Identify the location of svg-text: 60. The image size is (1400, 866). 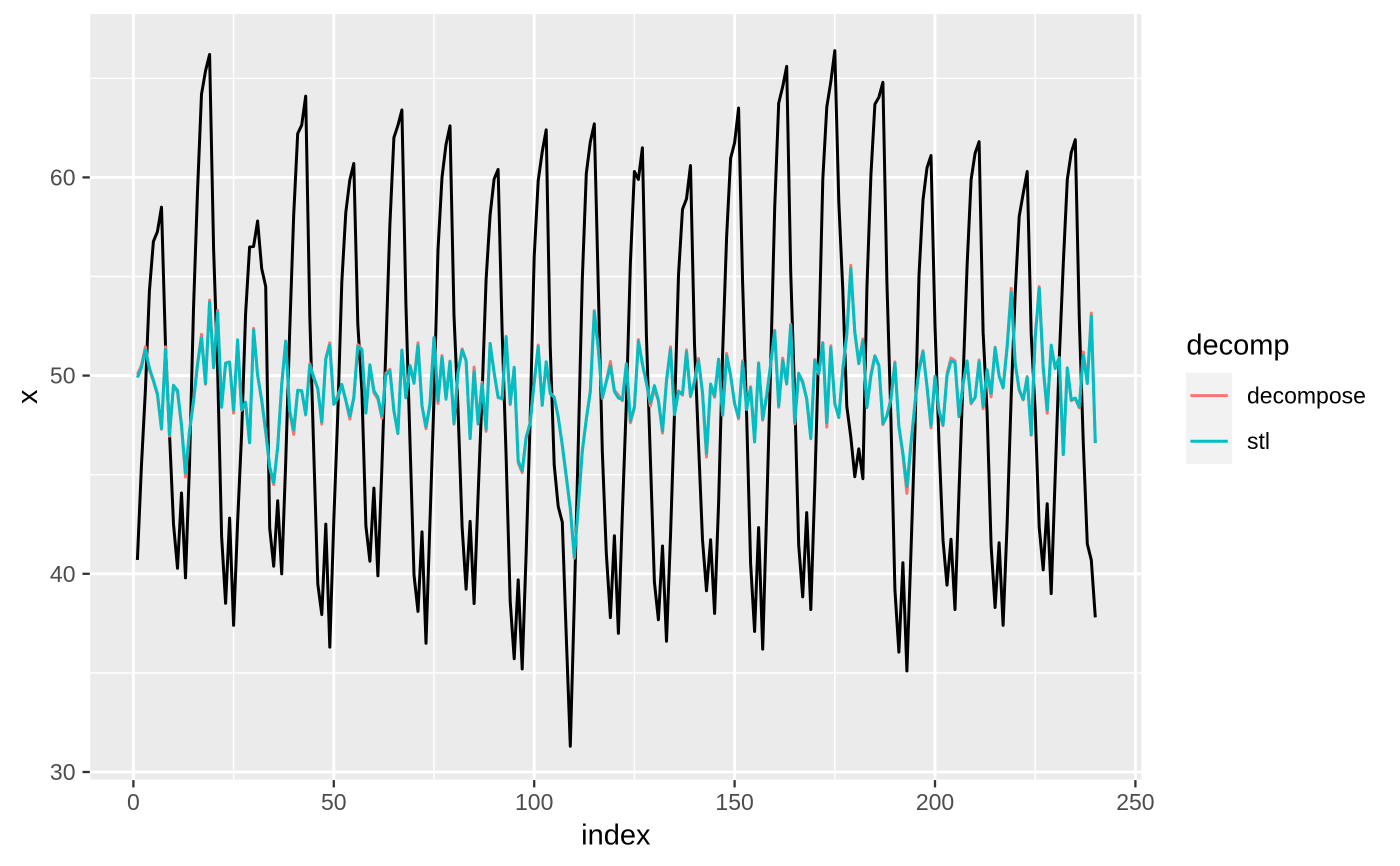
(63, 178).